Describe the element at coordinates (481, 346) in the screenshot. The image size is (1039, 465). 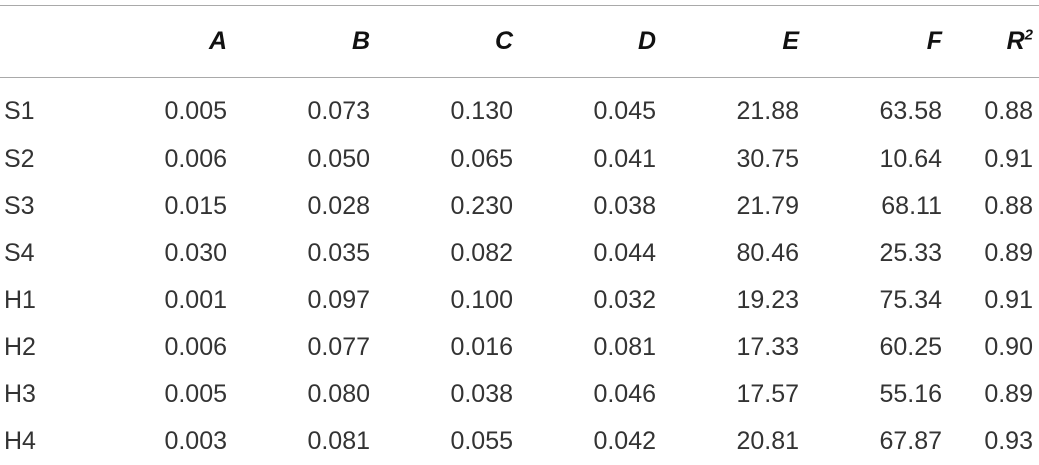
I see `value-cell: 0.016` at that location.